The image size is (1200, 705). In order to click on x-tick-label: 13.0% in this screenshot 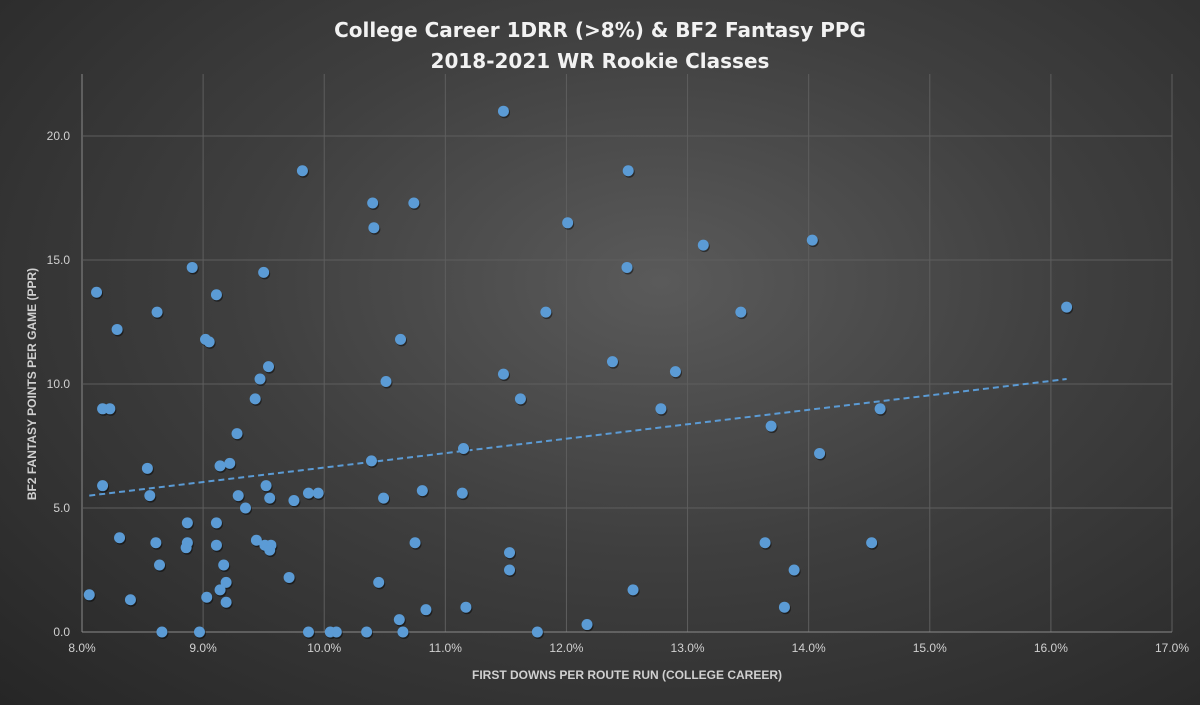, I will do `click(688, 648)`.